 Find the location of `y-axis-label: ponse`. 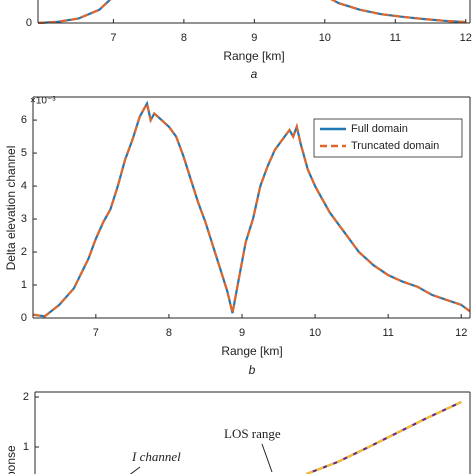

y-axis-label: ponse is located at coordinates (11, 459).